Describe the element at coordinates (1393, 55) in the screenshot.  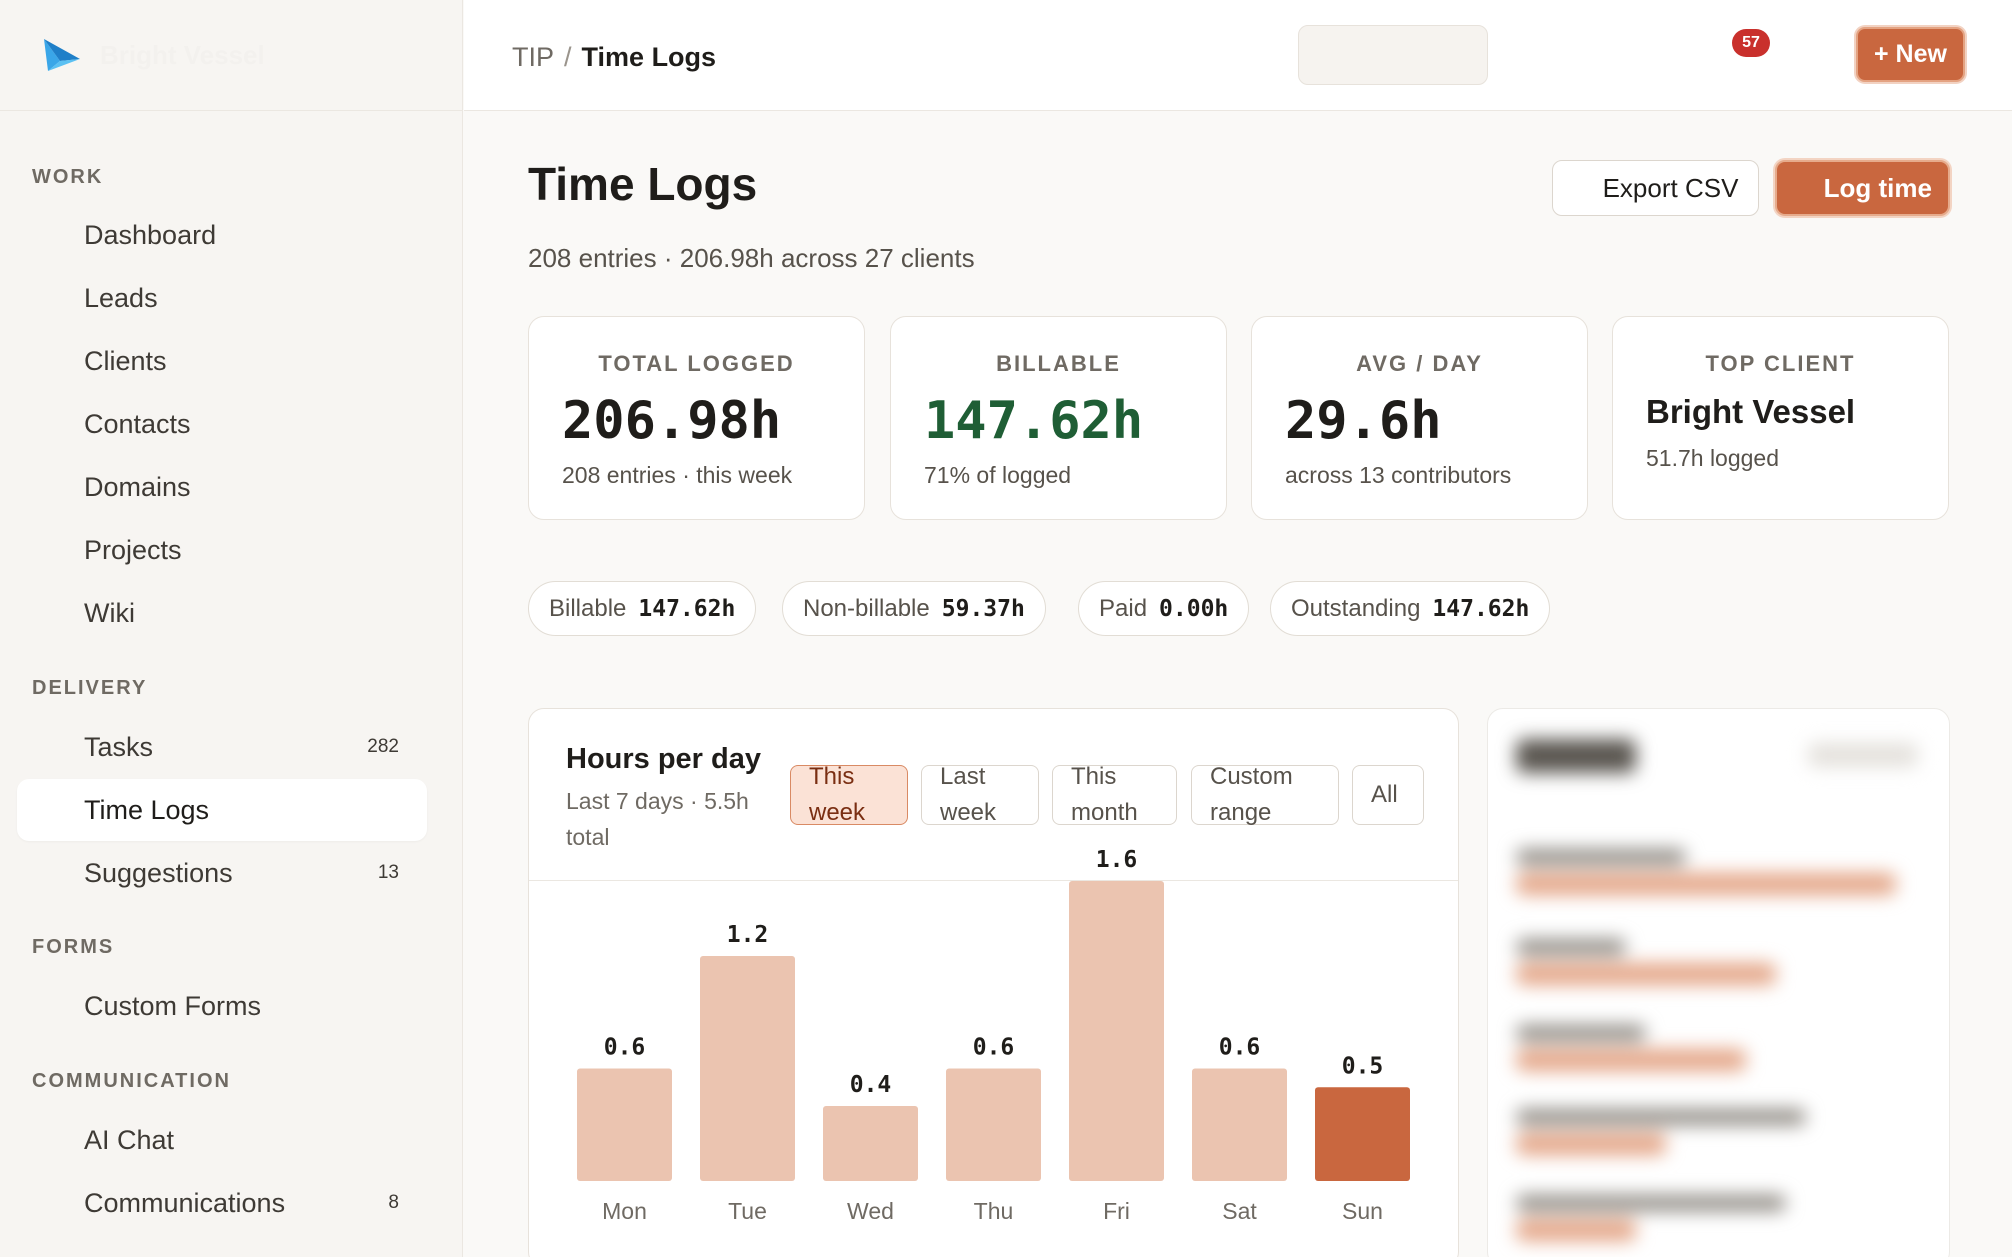
I see `search-input` at that location.